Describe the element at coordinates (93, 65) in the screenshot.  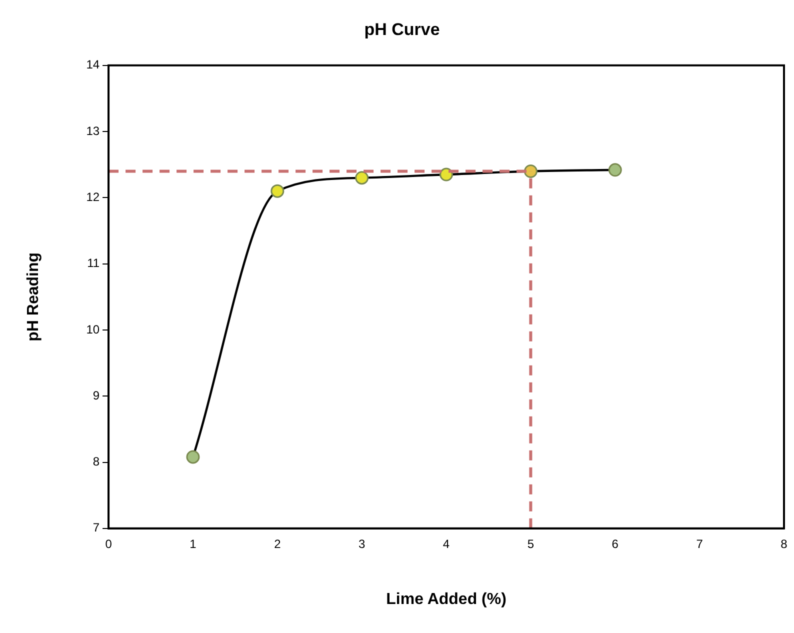
I see `y-tick-label: 14` at that location.